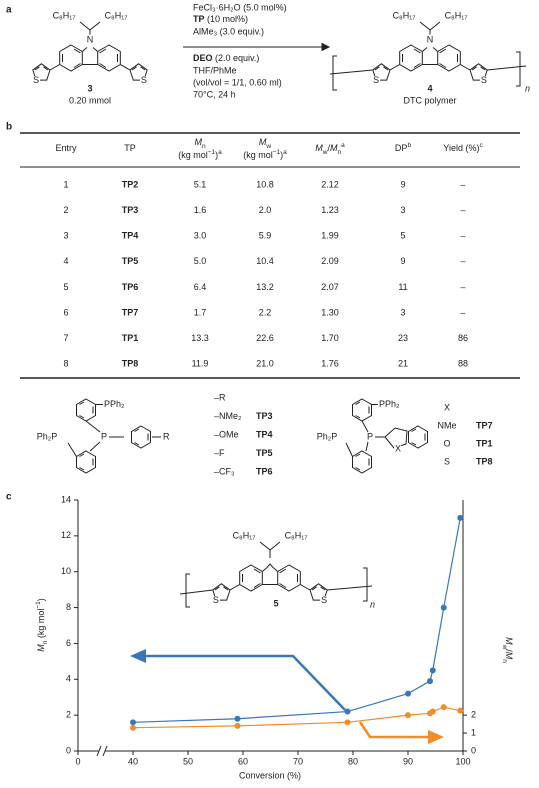 This screenshot has width=539, height=788. Describe the element at coordinates (265, 338) in the screenshot. I see `table-cell: 22.6` at that location.